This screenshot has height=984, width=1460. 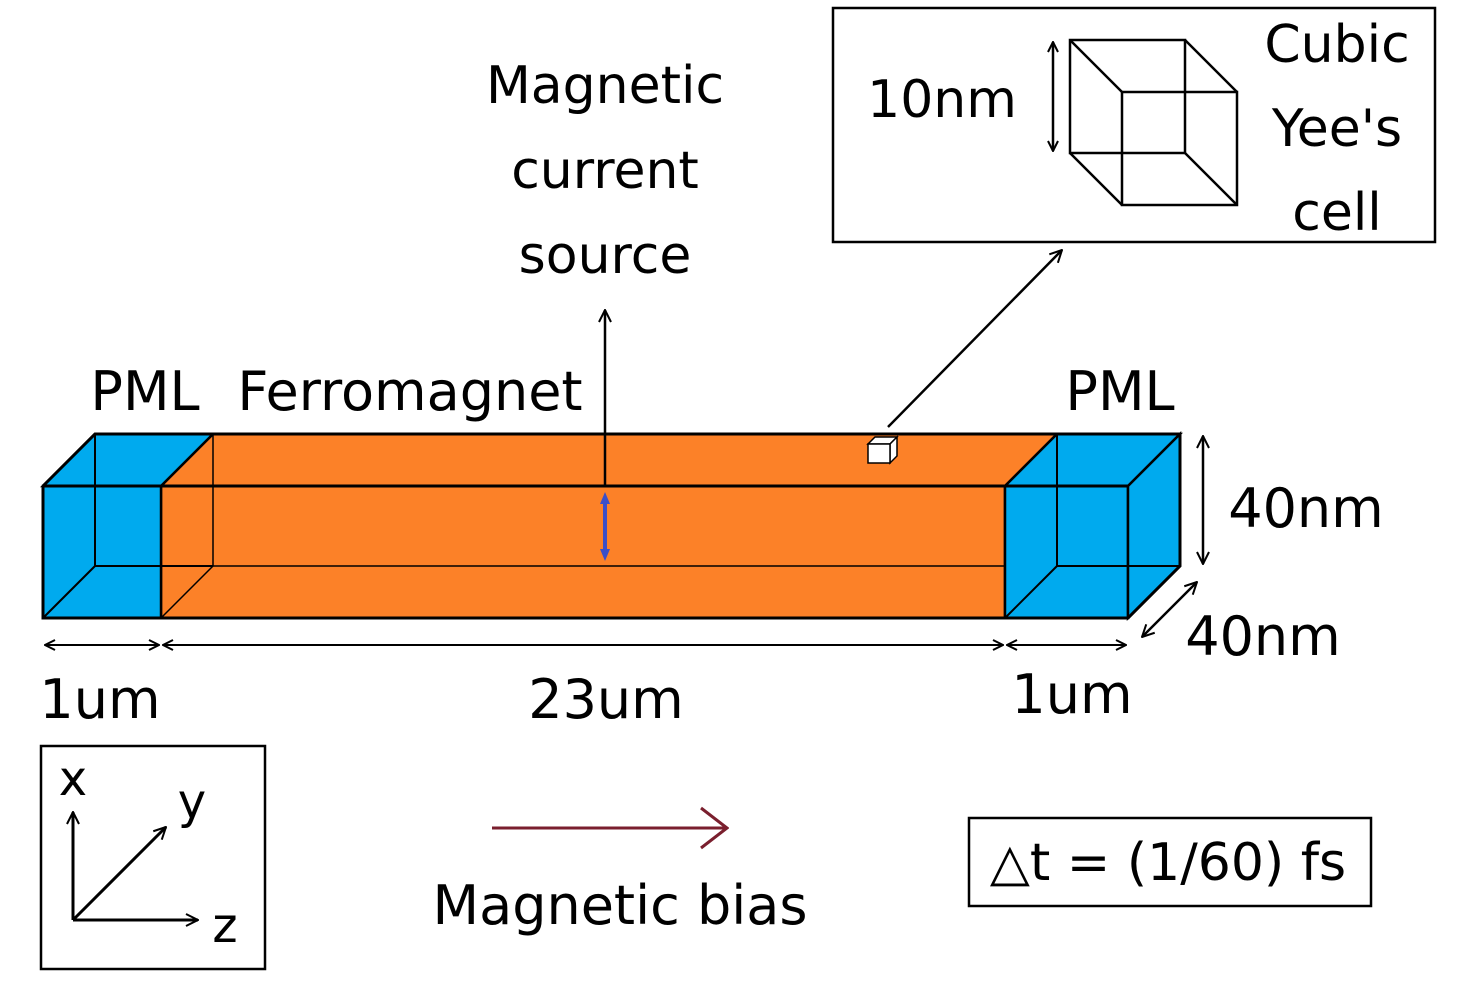 What do you see at coordinates (942, 100) in the screenshot?
I see `cell-size-label: 10nm` at bounding box center [942, 100].